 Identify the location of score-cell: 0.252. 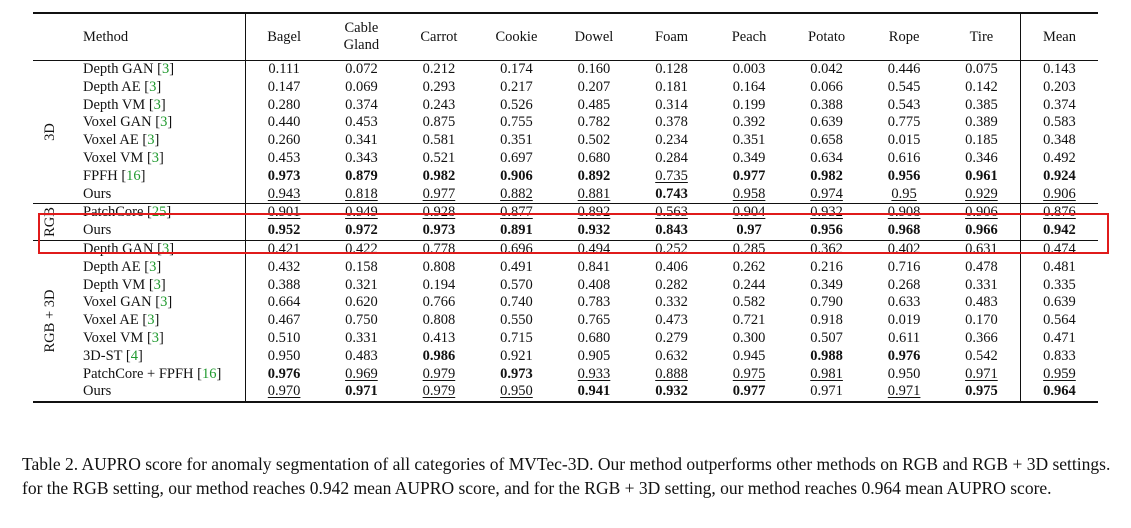
(671, 249).